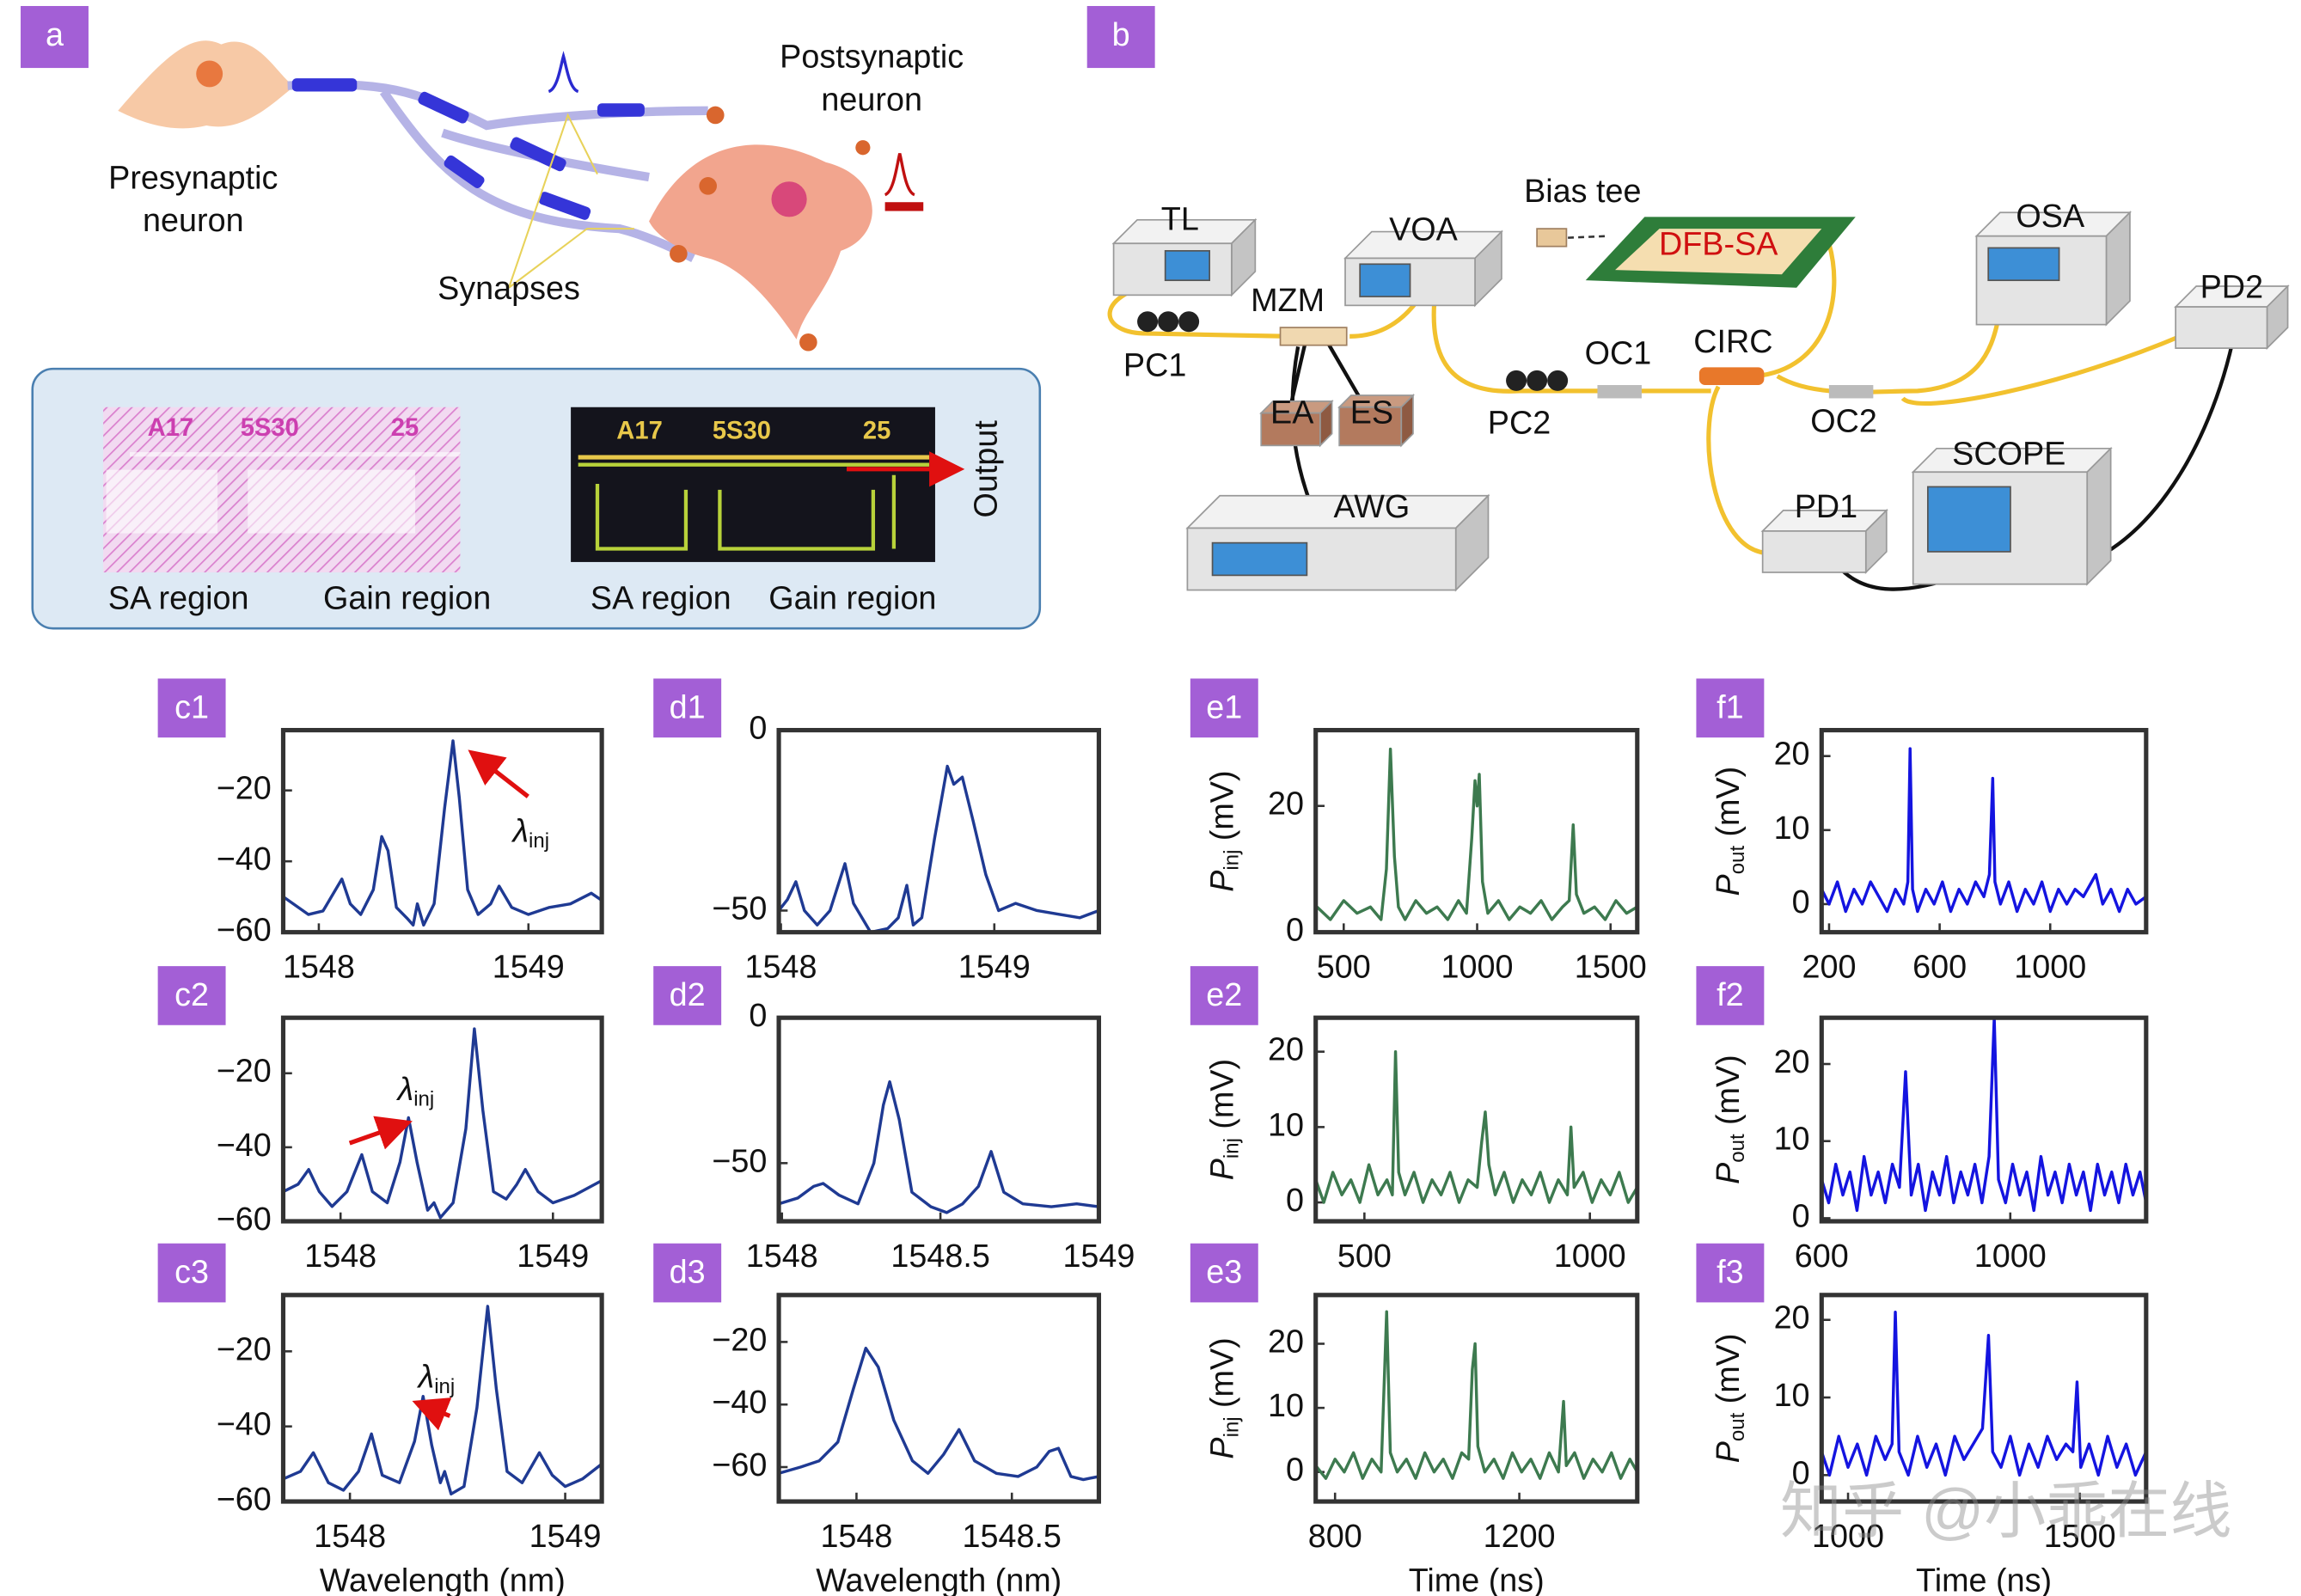  Describe the element at coordinates (986, 469) in the screenshot. I see `text: Output` at that location.